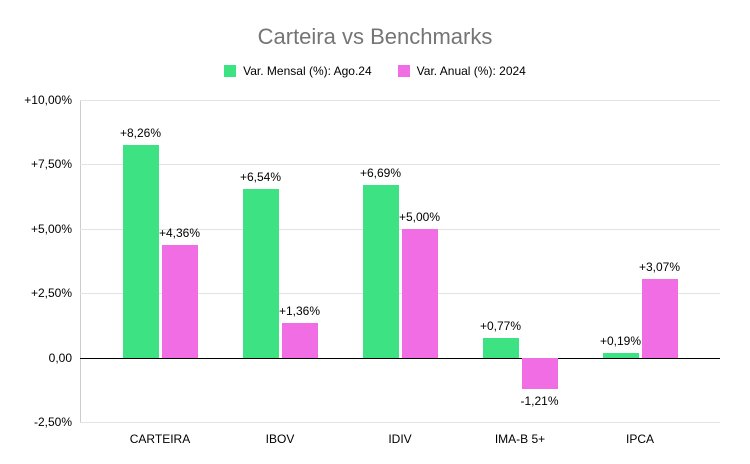 This screenshot has height=464, width=750. I want to click on y-axis-line, so click(80, 261).